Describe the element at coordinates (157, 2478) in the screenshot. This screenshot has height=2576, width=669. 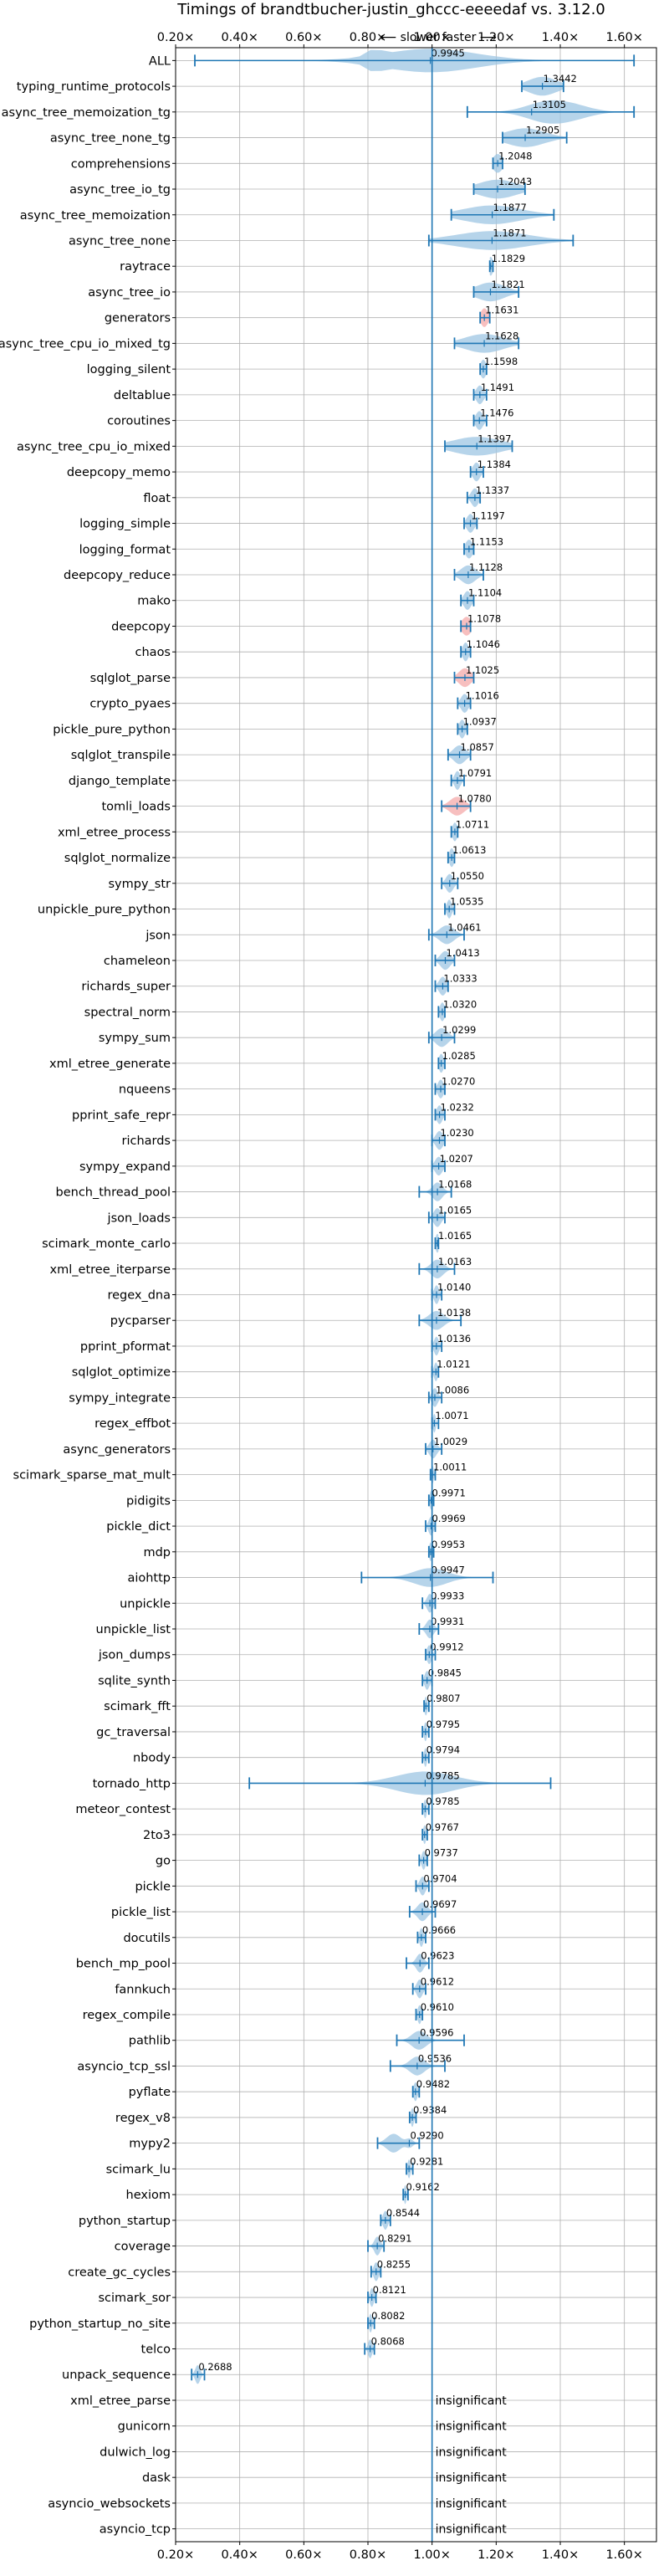
I see `row-label-dask: dask` at that location.